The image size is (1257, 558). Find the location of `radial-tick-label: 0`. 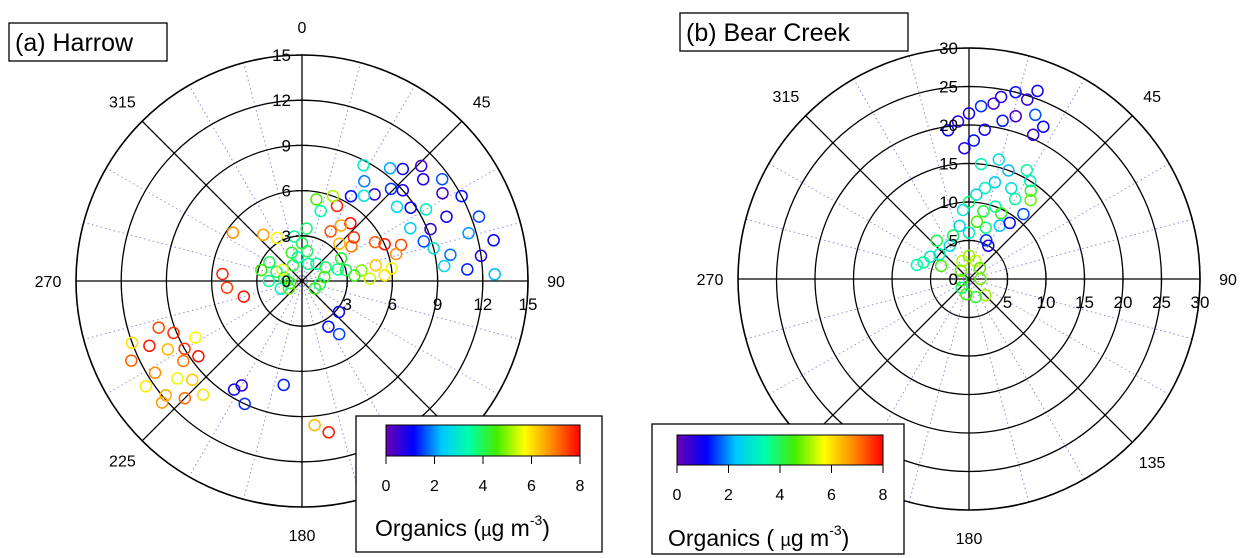

radial-tick-label: 0 is located at coordinates (953, 279).